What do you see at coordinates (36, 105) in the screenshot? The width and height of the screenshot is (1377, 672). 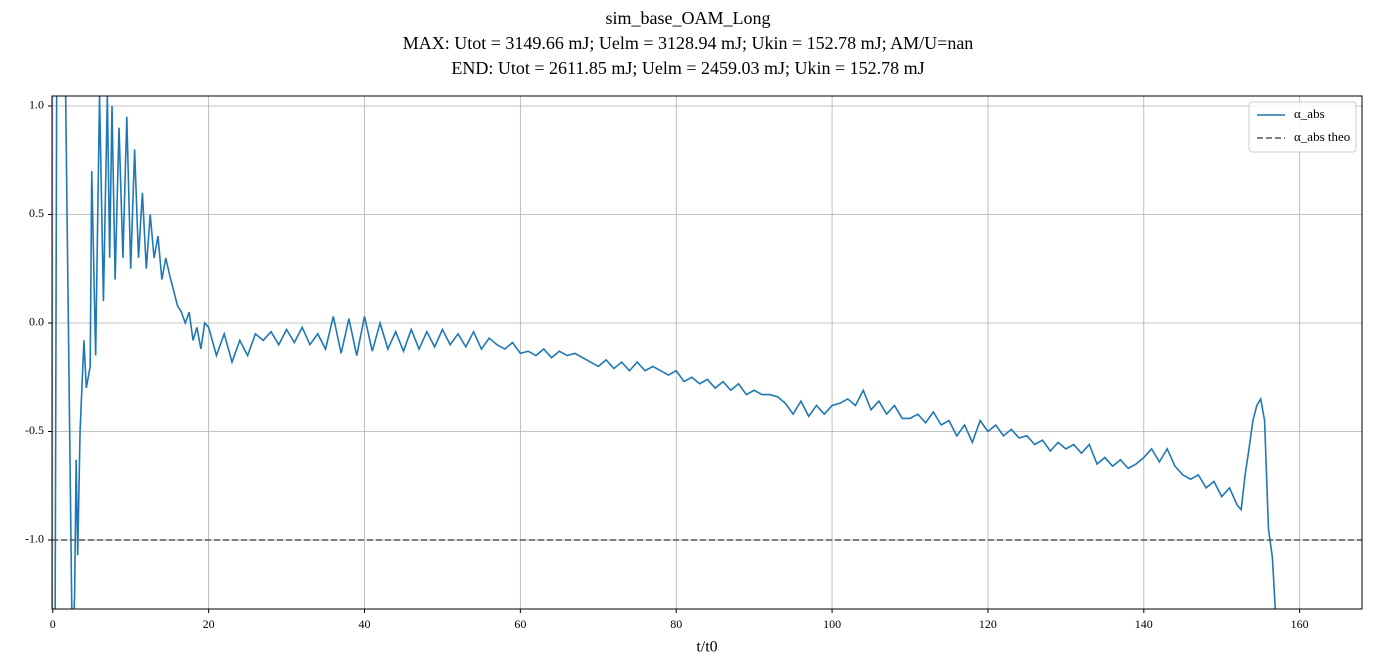 I see `y-tick-label: 1.0` at bounding box center [36, 105].